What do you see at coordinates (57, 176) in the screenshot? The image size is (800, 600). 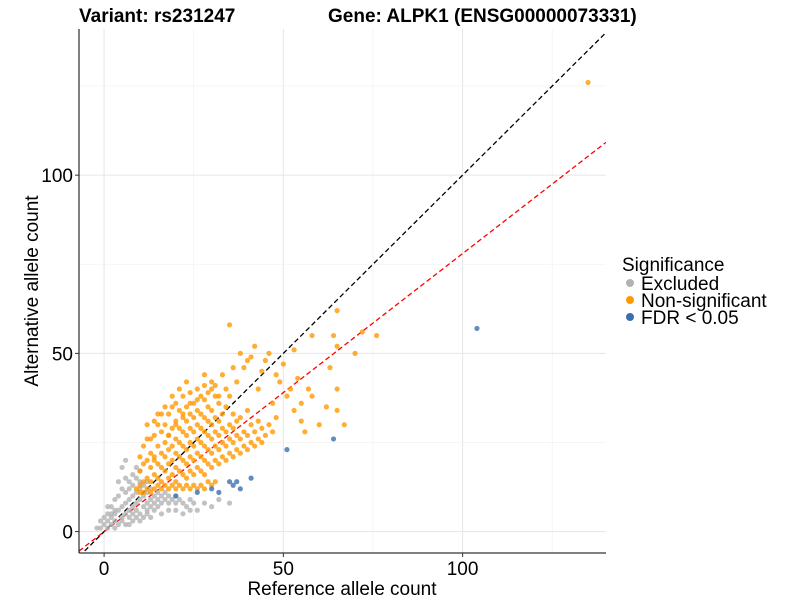 I see `y-tick-label: 100` at bounding box center [57, 176].